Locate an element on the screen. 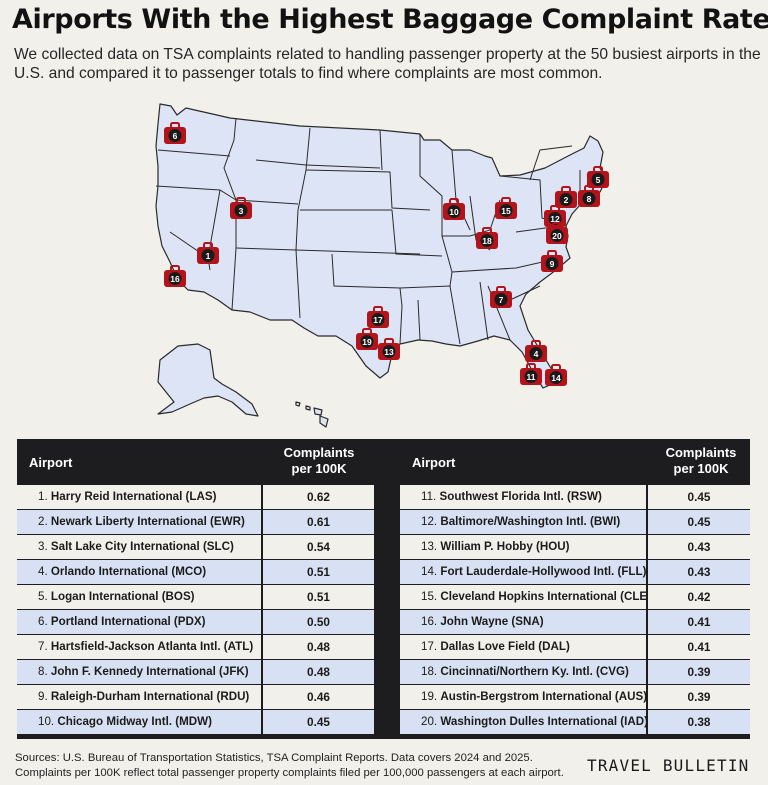 This screenshot has width=768, height=785. table-row: 11. Southwest Florida Intl. (RSW) 0.45 is located at coordinates (575, 496).